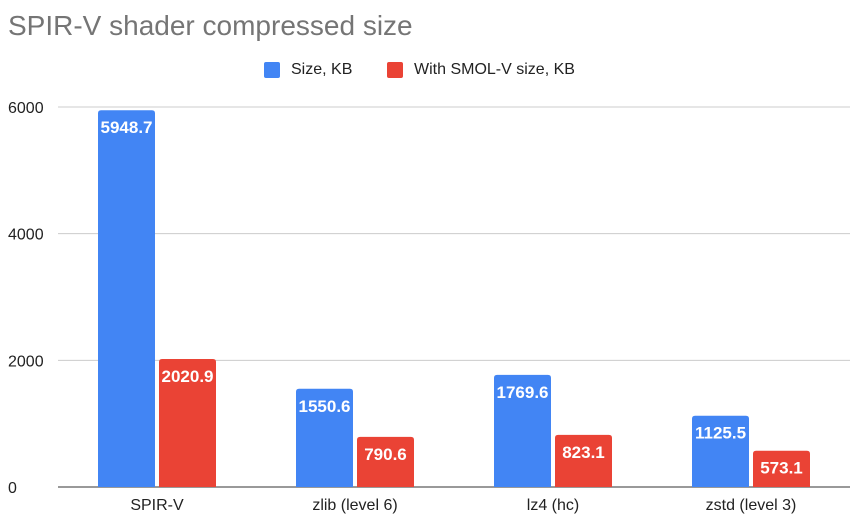  What do you see at coordinates (553, 505) in the screenshot?
I see `x-tick-label-2: lz4 (hc)` at bounding box center [553, 505].